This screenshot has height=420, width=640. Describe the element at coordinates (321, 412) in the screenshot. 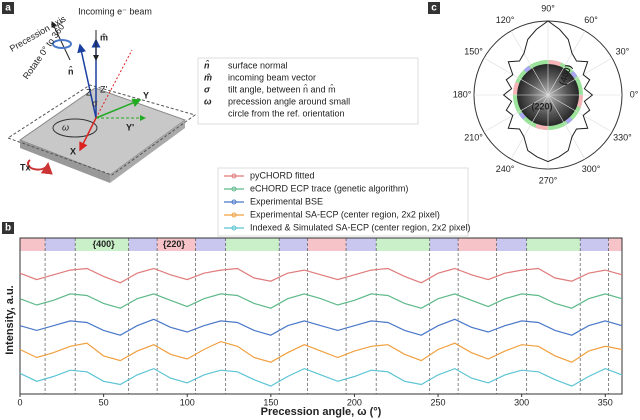

I see `x-axis-title: Precession angle, ω (°)` at that location.